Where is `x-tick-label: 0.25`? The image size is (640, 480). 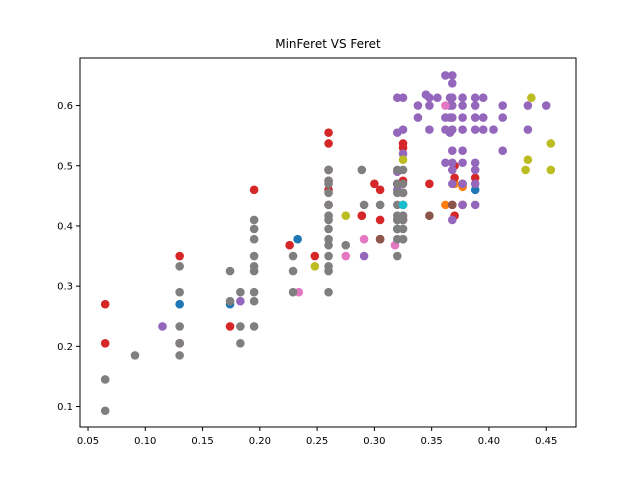
x-tick-label: 0.25 is located at coordinates (317, 441).